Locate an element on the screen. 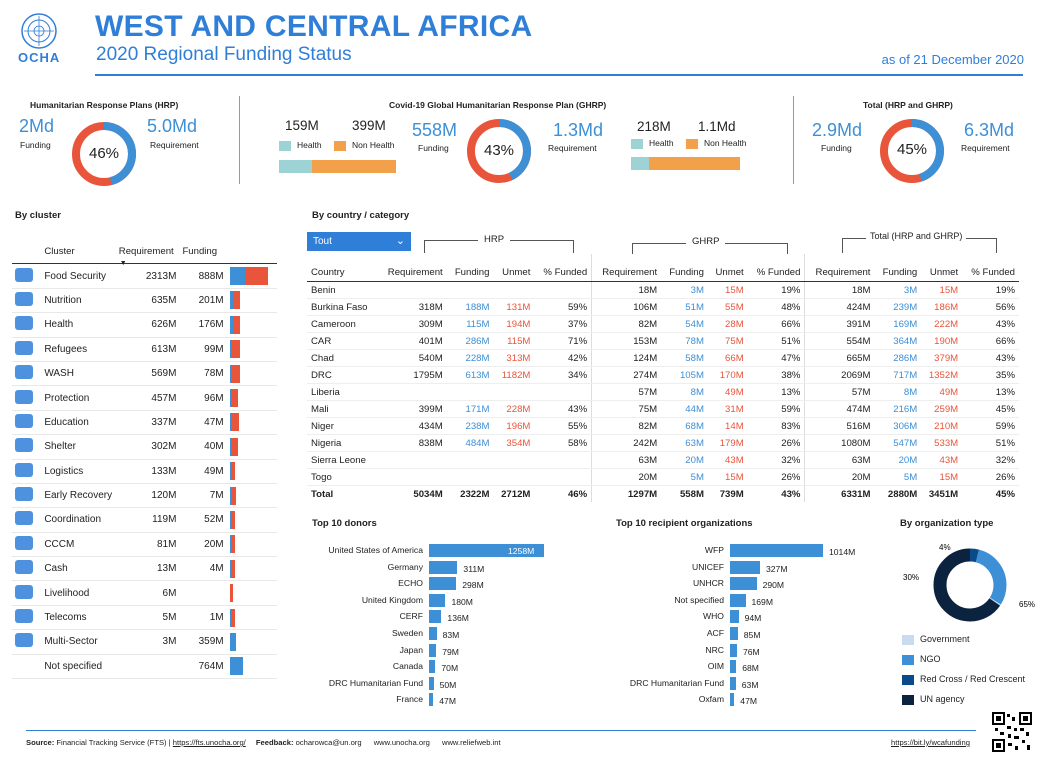 This screenshot has height=767, width=1048. ghrp-funding-label: Funding is located at coordinates (433, 148).